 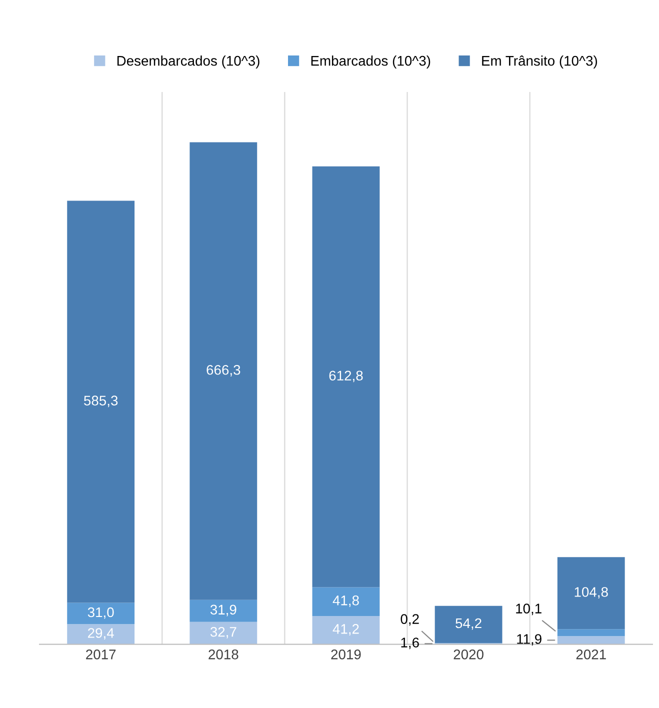 What do you see at coordinates (345, 630) in the screenshot?
I see `data-label: 41,2` at bounding box center [345, 630].